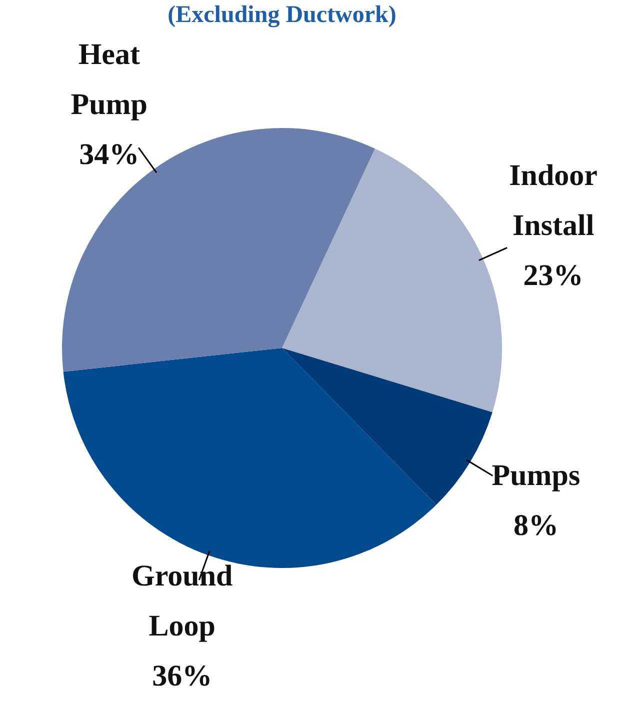 Image resolution: width=642 pixels, height=701 pixels. Describe the element at coordinates (182, 600) in the screenshot. I see `slice-label: Ground Loop` at that location.